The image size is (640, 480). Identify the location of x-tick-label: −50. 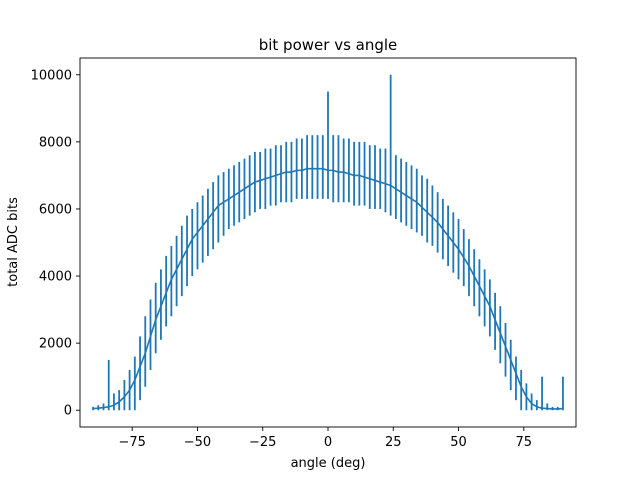
(197, 442).